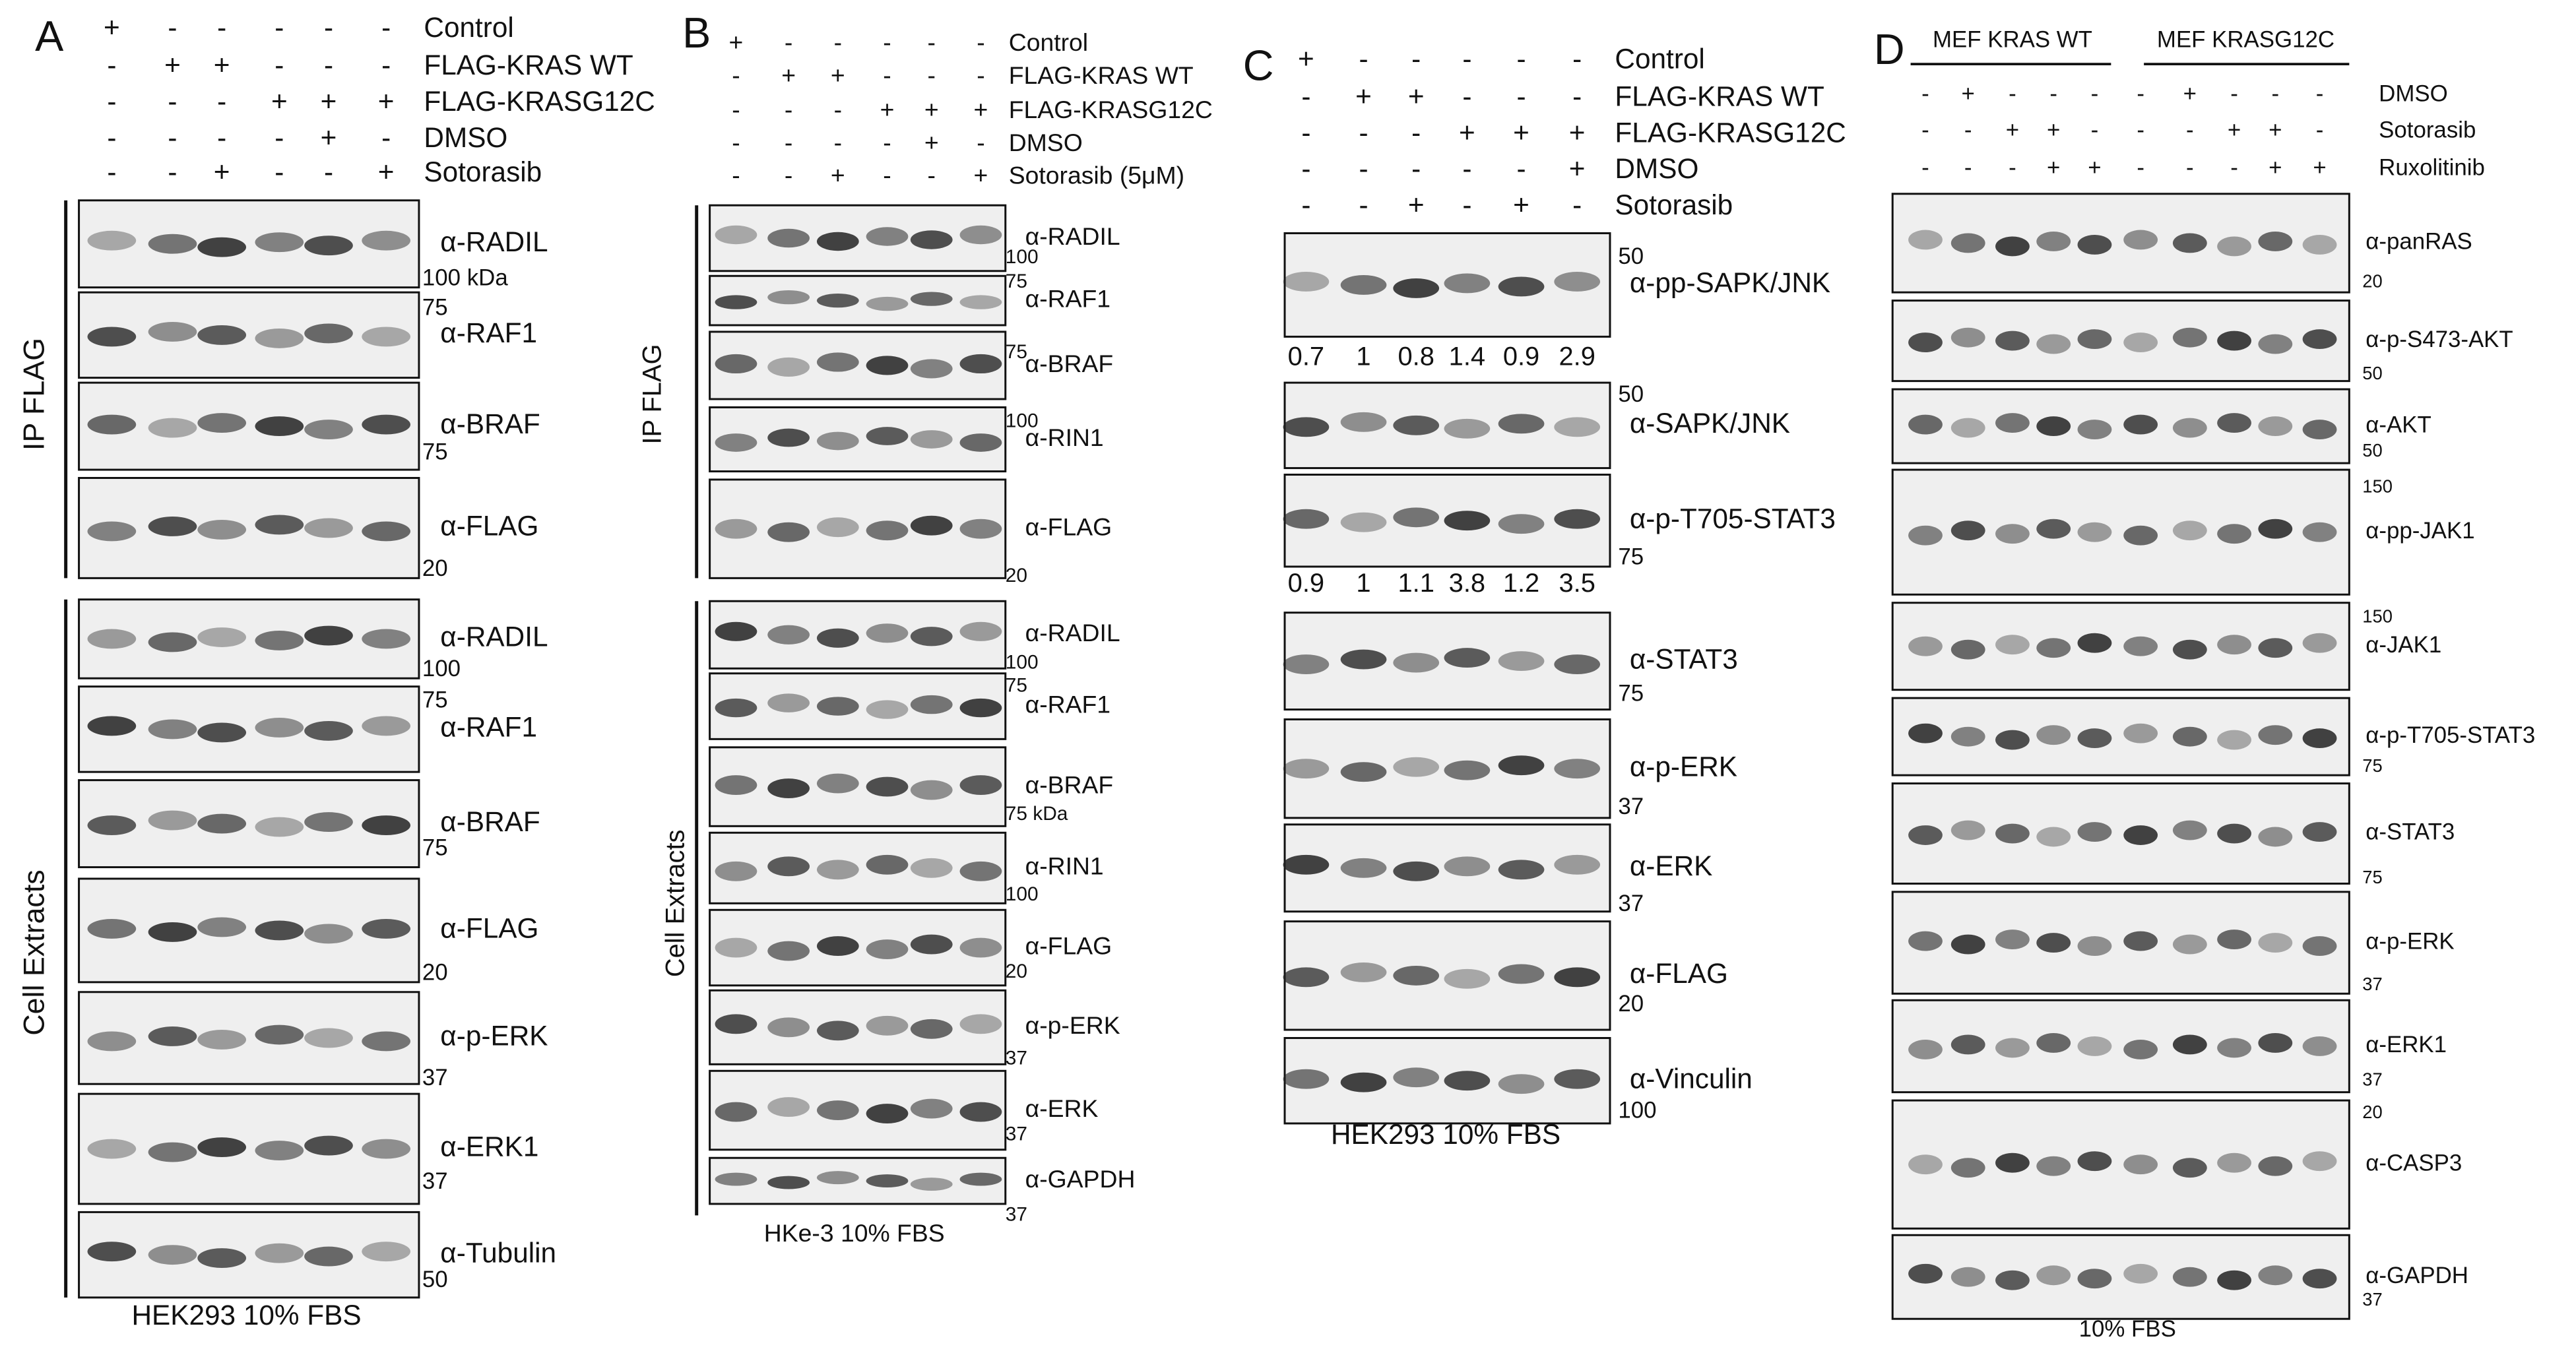 The image size is (2576, 1355). Describe the element at coordinates (1631, 256) in the screenshot. I see `mw-marker: 50` at that location.